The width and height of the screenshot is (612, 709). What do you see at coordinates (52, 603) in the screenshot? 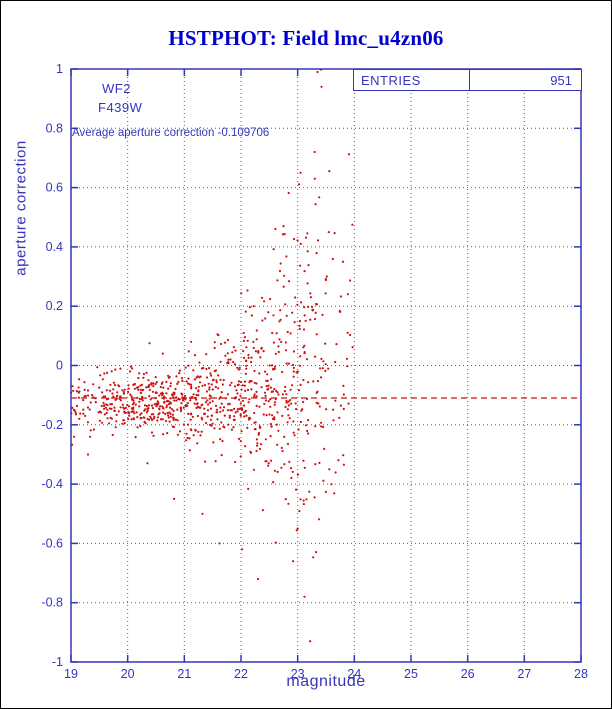
I see `y-tick-label: -0.8` at bounding box center [52, 603].